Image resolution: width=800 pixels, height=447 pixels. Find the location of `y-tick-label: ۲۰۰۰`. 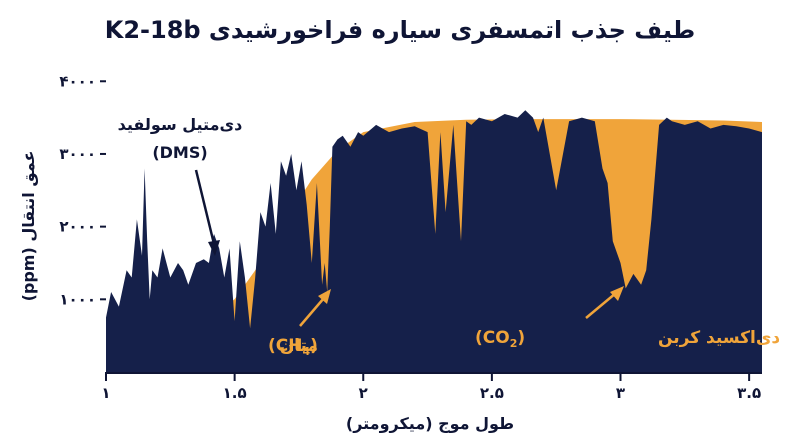

y-tick-label: ۲۰۰۰ is located at coordinates (77, 227).